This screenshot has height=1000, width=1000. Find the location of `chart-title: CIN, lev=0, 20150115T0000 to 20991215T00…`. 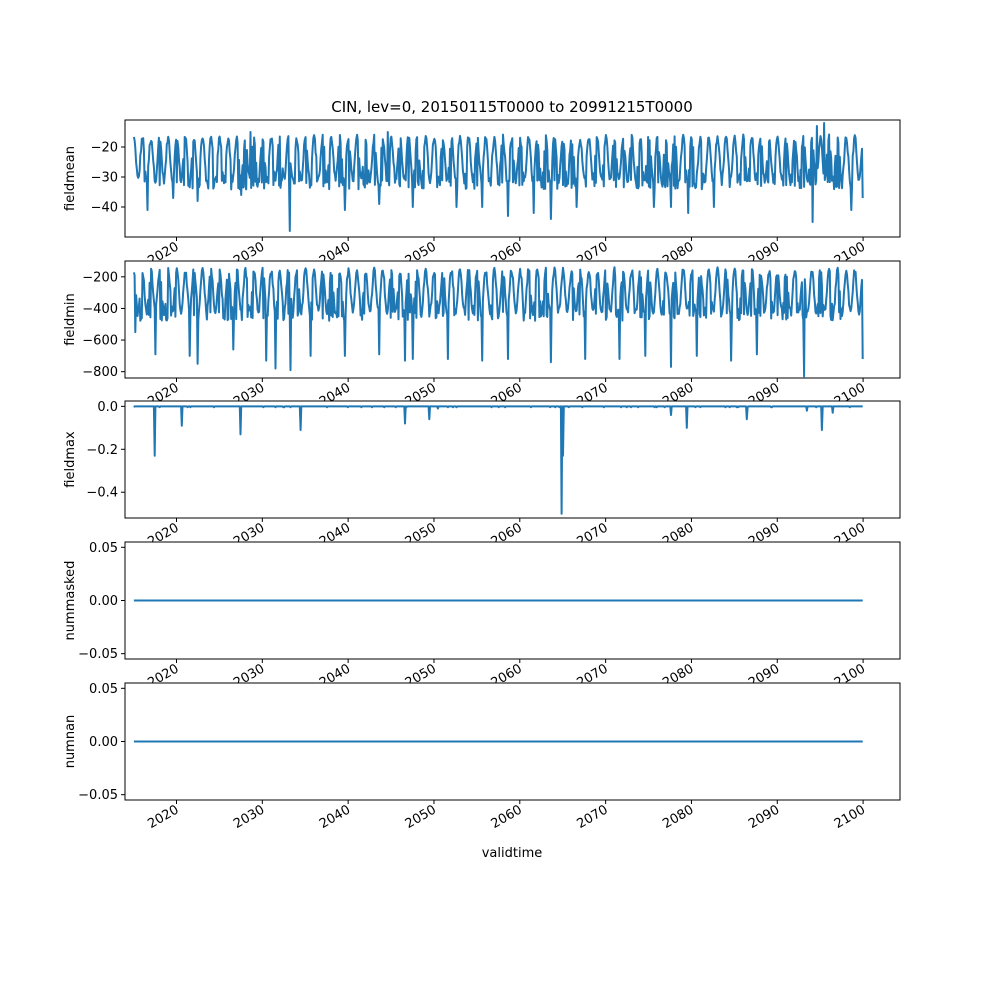

chart-title: CIN, lev=0, 20150115T0000 to 20991215T00… is located at coordinates (512, 107).